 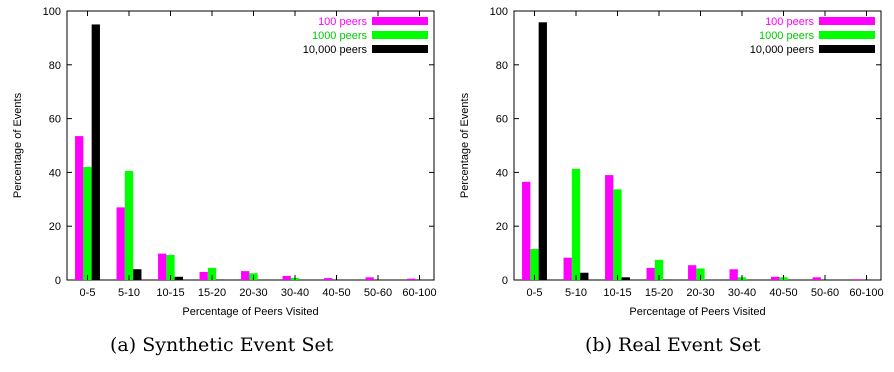 I want to click on caption-real: (b) Real Event Set, so click(x=673, y=345).